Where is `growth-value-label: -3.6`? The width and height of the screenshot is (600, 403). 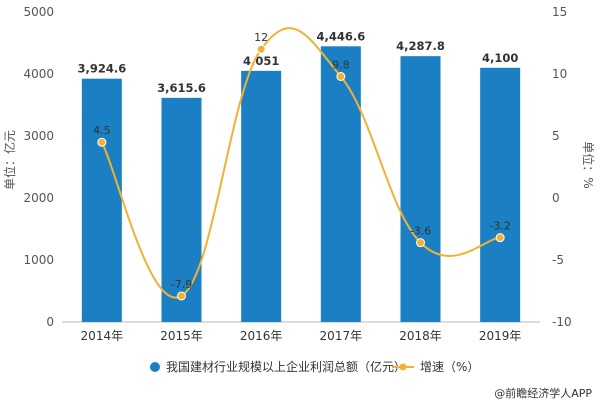
growth-value-label: -3.6 is located at coordinates (420, 231).